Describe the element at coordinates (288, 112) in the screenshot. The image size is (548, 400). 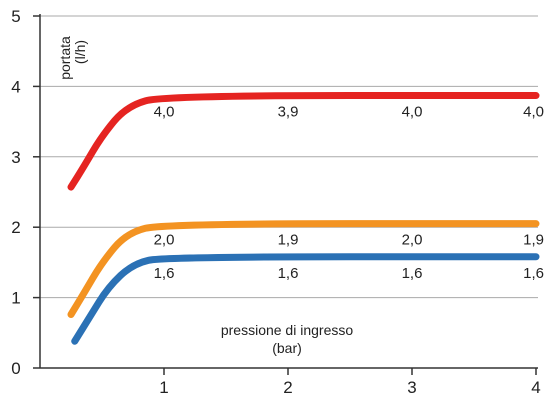
I see `data-label: 3,9` at that location.